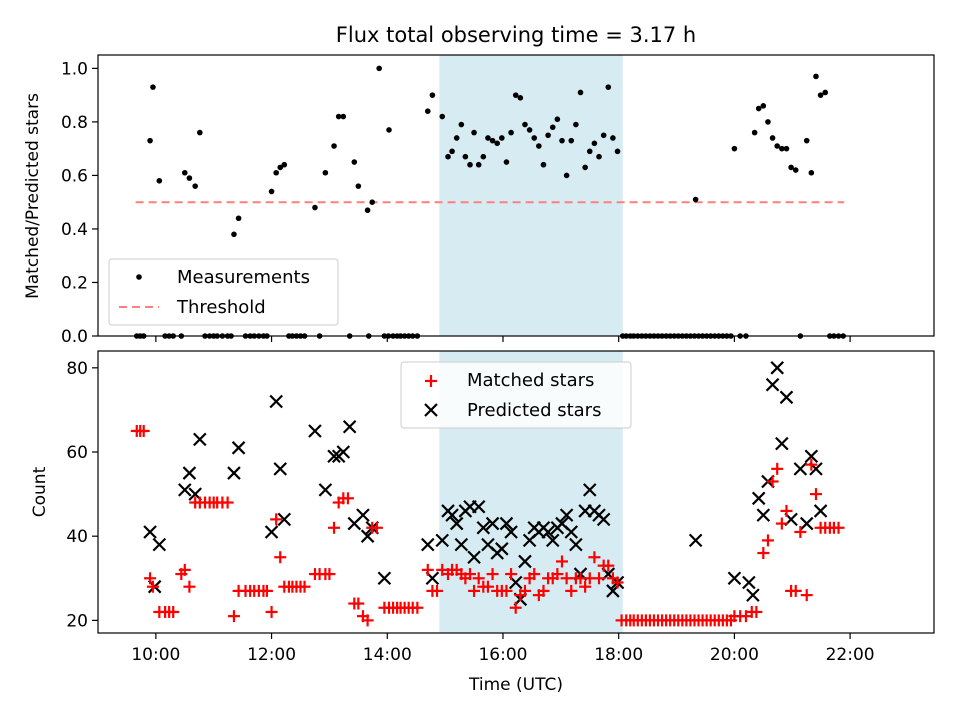  I want to click on bottom-y-axis-label: Count, so click(40, 491).